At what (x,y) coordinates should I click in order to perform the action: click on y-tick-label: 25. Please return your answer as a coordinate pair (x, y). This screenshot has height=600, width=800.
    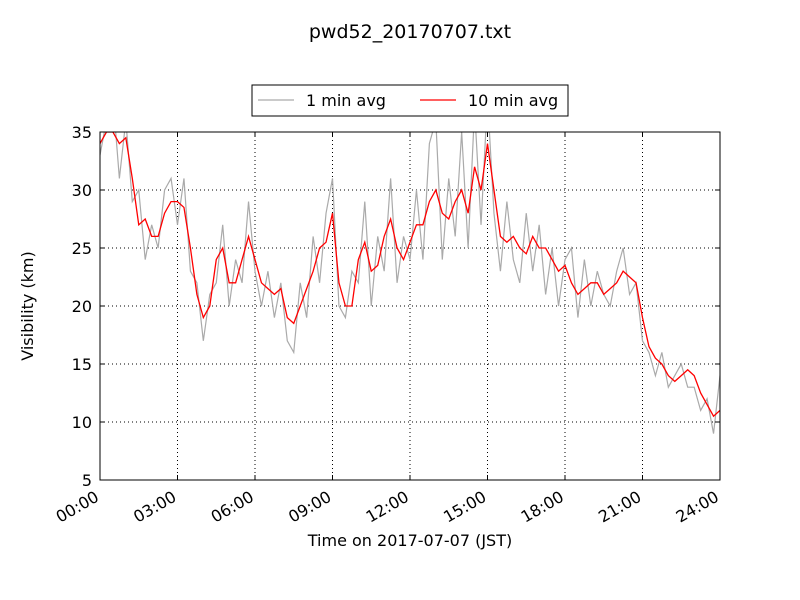
    Looking at the image, I should click on (82, 248).